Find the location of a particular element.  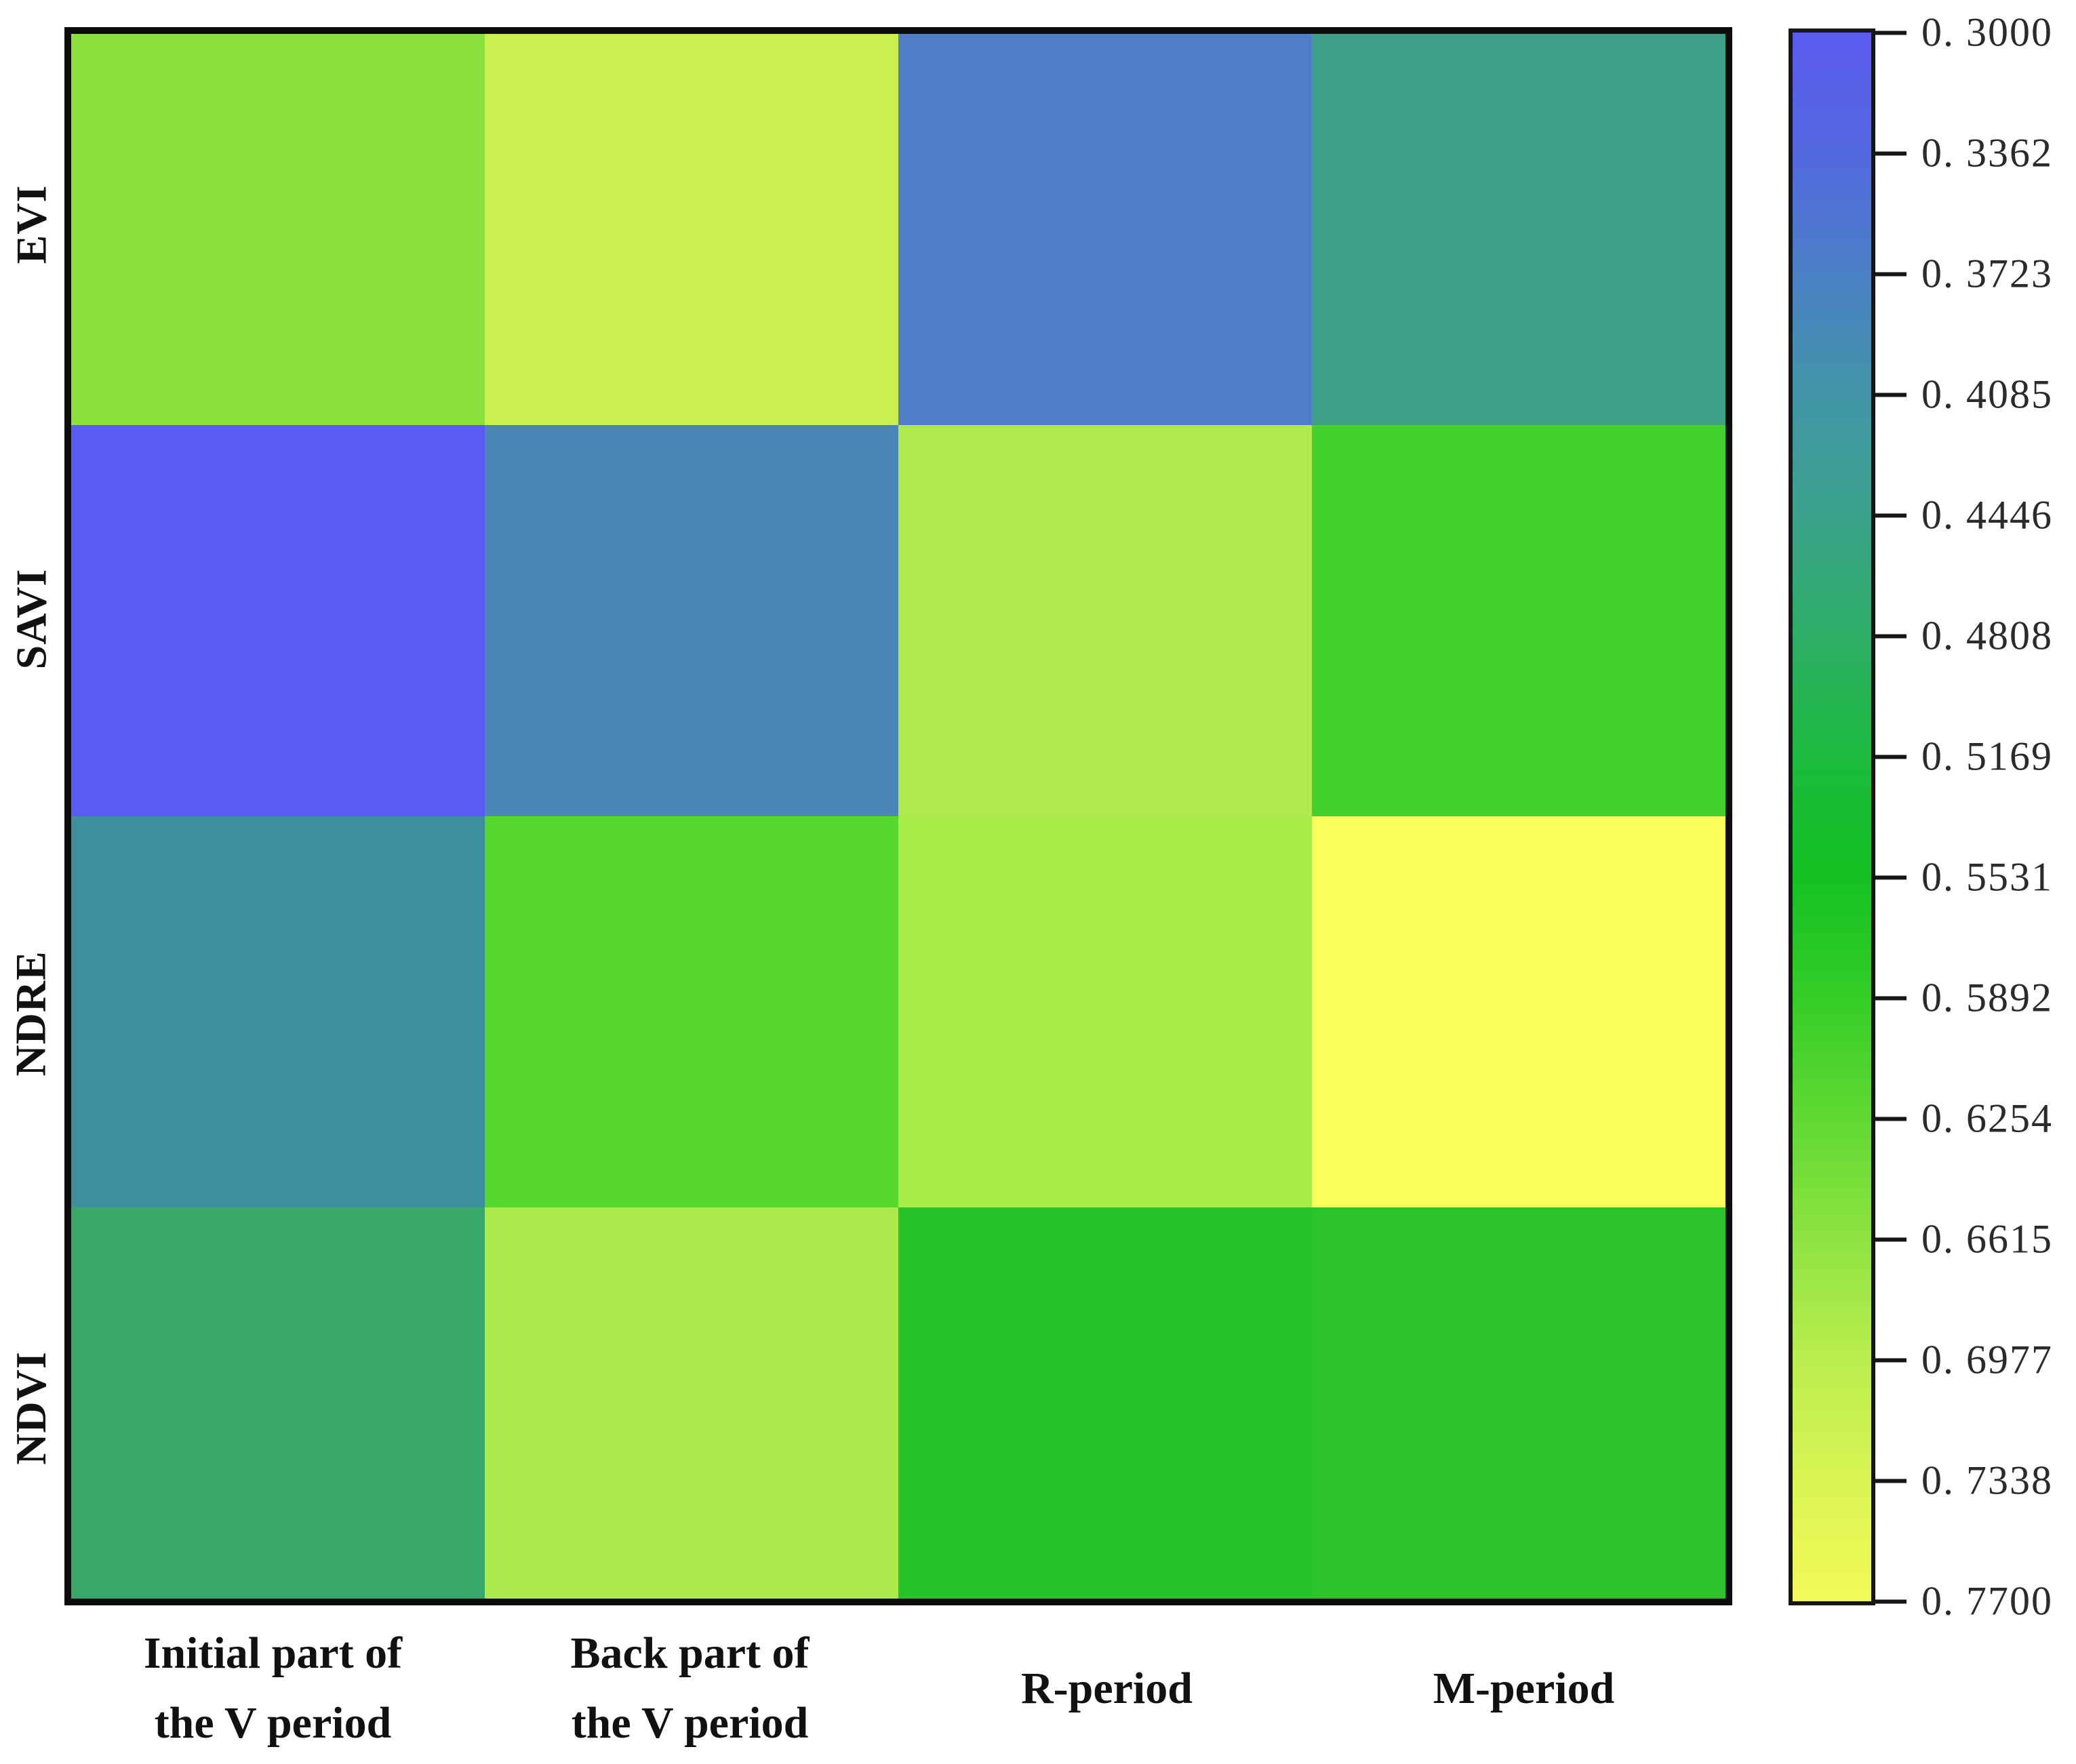

colorbar-tick-10: 0. 6615 is located at coordinates (1964, 1239).